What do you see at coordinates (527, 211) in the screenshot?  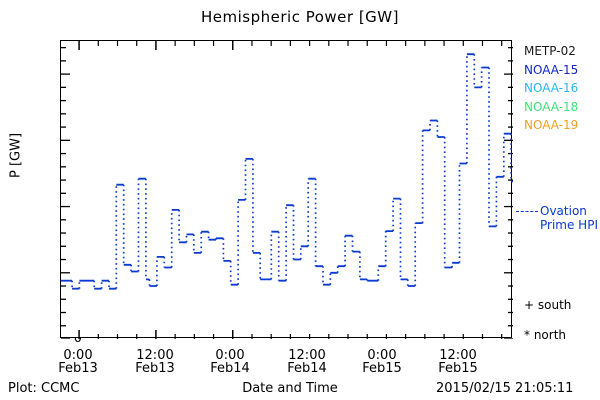 I see `dashed-line-swatch` at bounding box center [527, 211].